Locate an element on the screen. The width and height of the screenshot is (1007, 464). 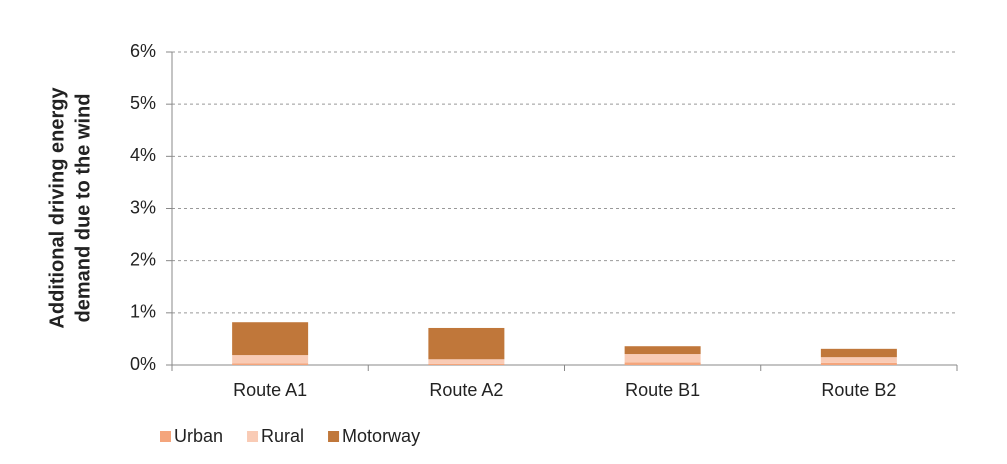
y-tick-label: 5% is located at coordinates (143, 103).